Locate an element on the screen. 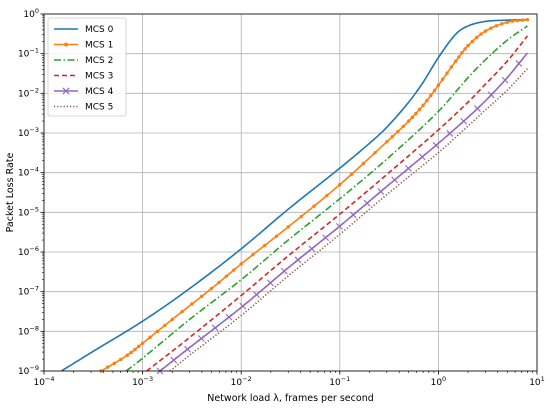  legend-label: MCS 3 is located at coordinates (99, 77).